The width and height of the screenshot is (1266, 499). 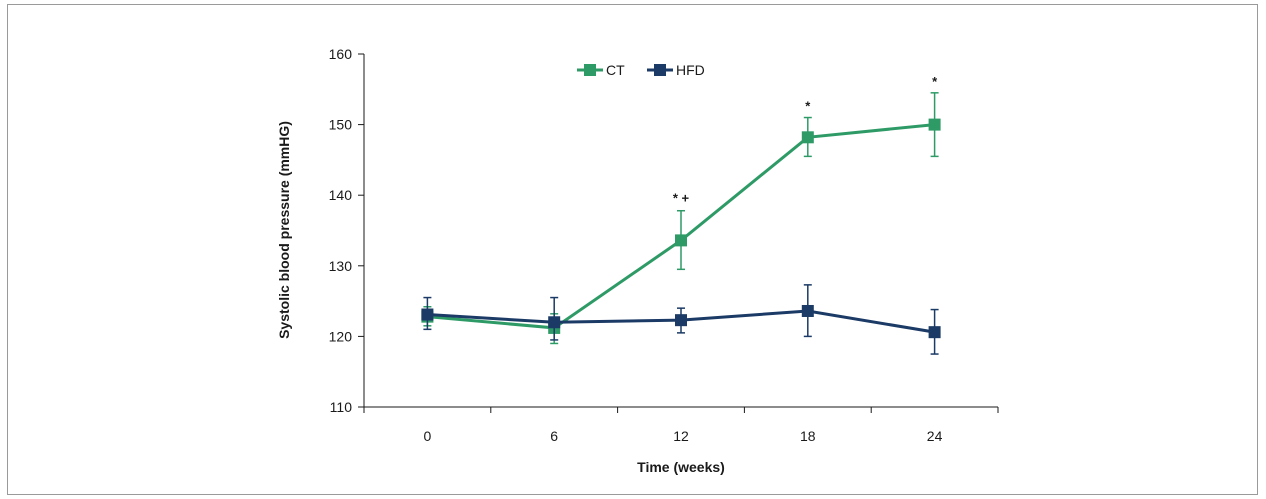 I want to click on legend: CT HFD, so click(x=641, y=70).